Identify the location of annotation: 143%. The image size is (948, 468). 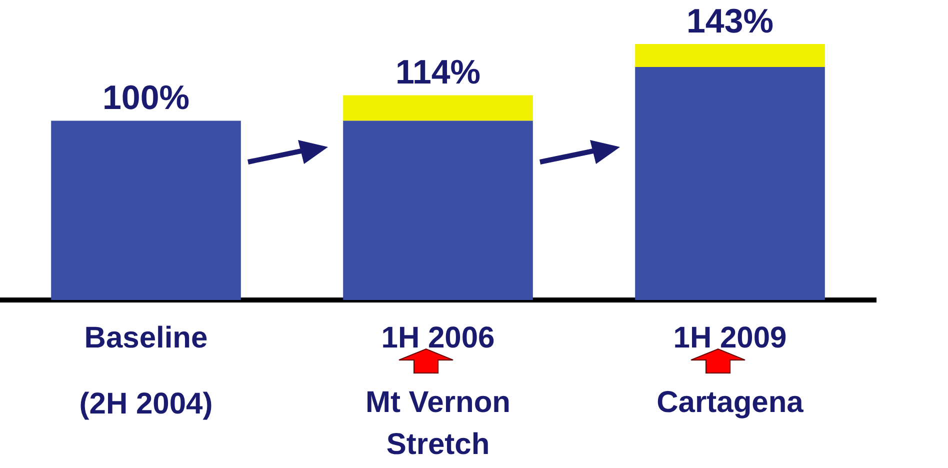
(730, 21).